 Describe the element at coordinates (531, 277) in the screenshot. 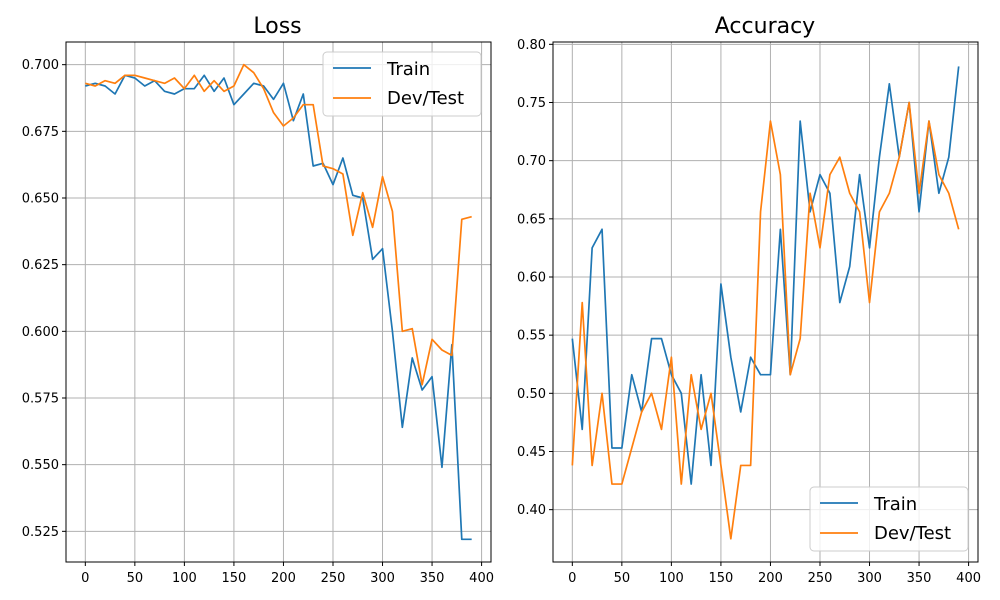

I see `accuracy-ytick-label: 0.60` at that location.